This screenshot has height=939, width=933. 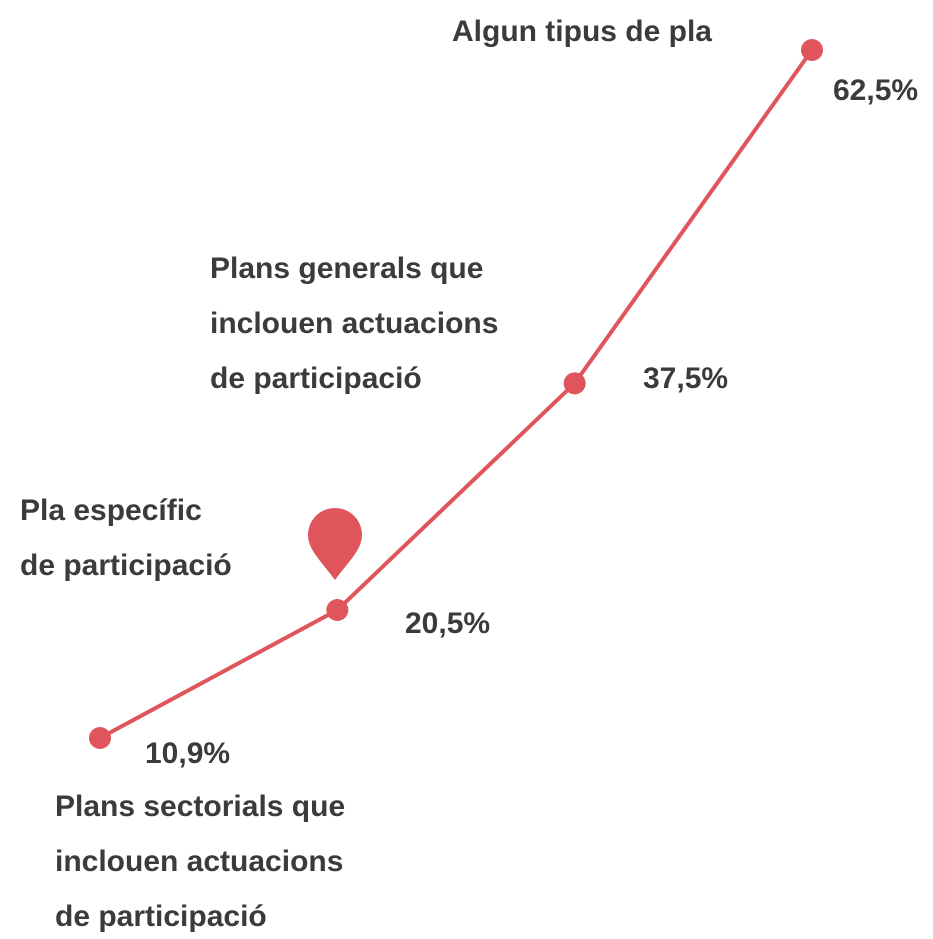 I want to click on value-label: 37,5%, so click(x=685, y=378).